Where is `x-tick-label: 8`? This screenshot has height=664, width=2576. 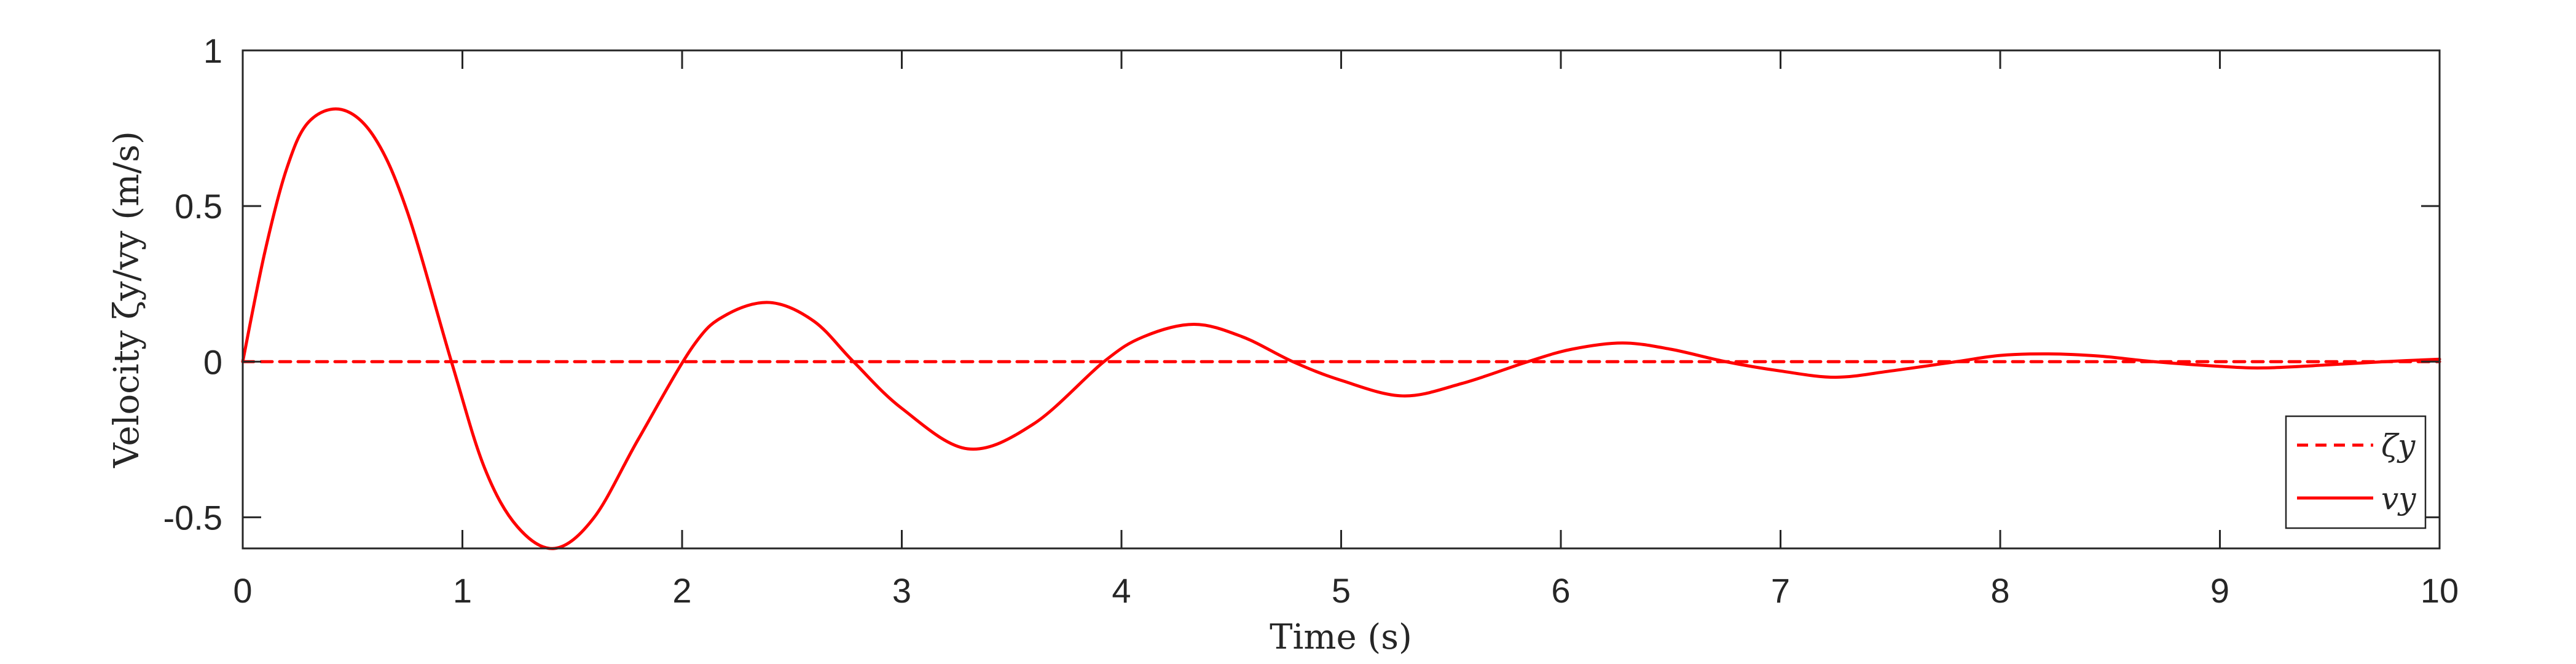 x-tick-label: 8 is located at coordinates (1999, 590).